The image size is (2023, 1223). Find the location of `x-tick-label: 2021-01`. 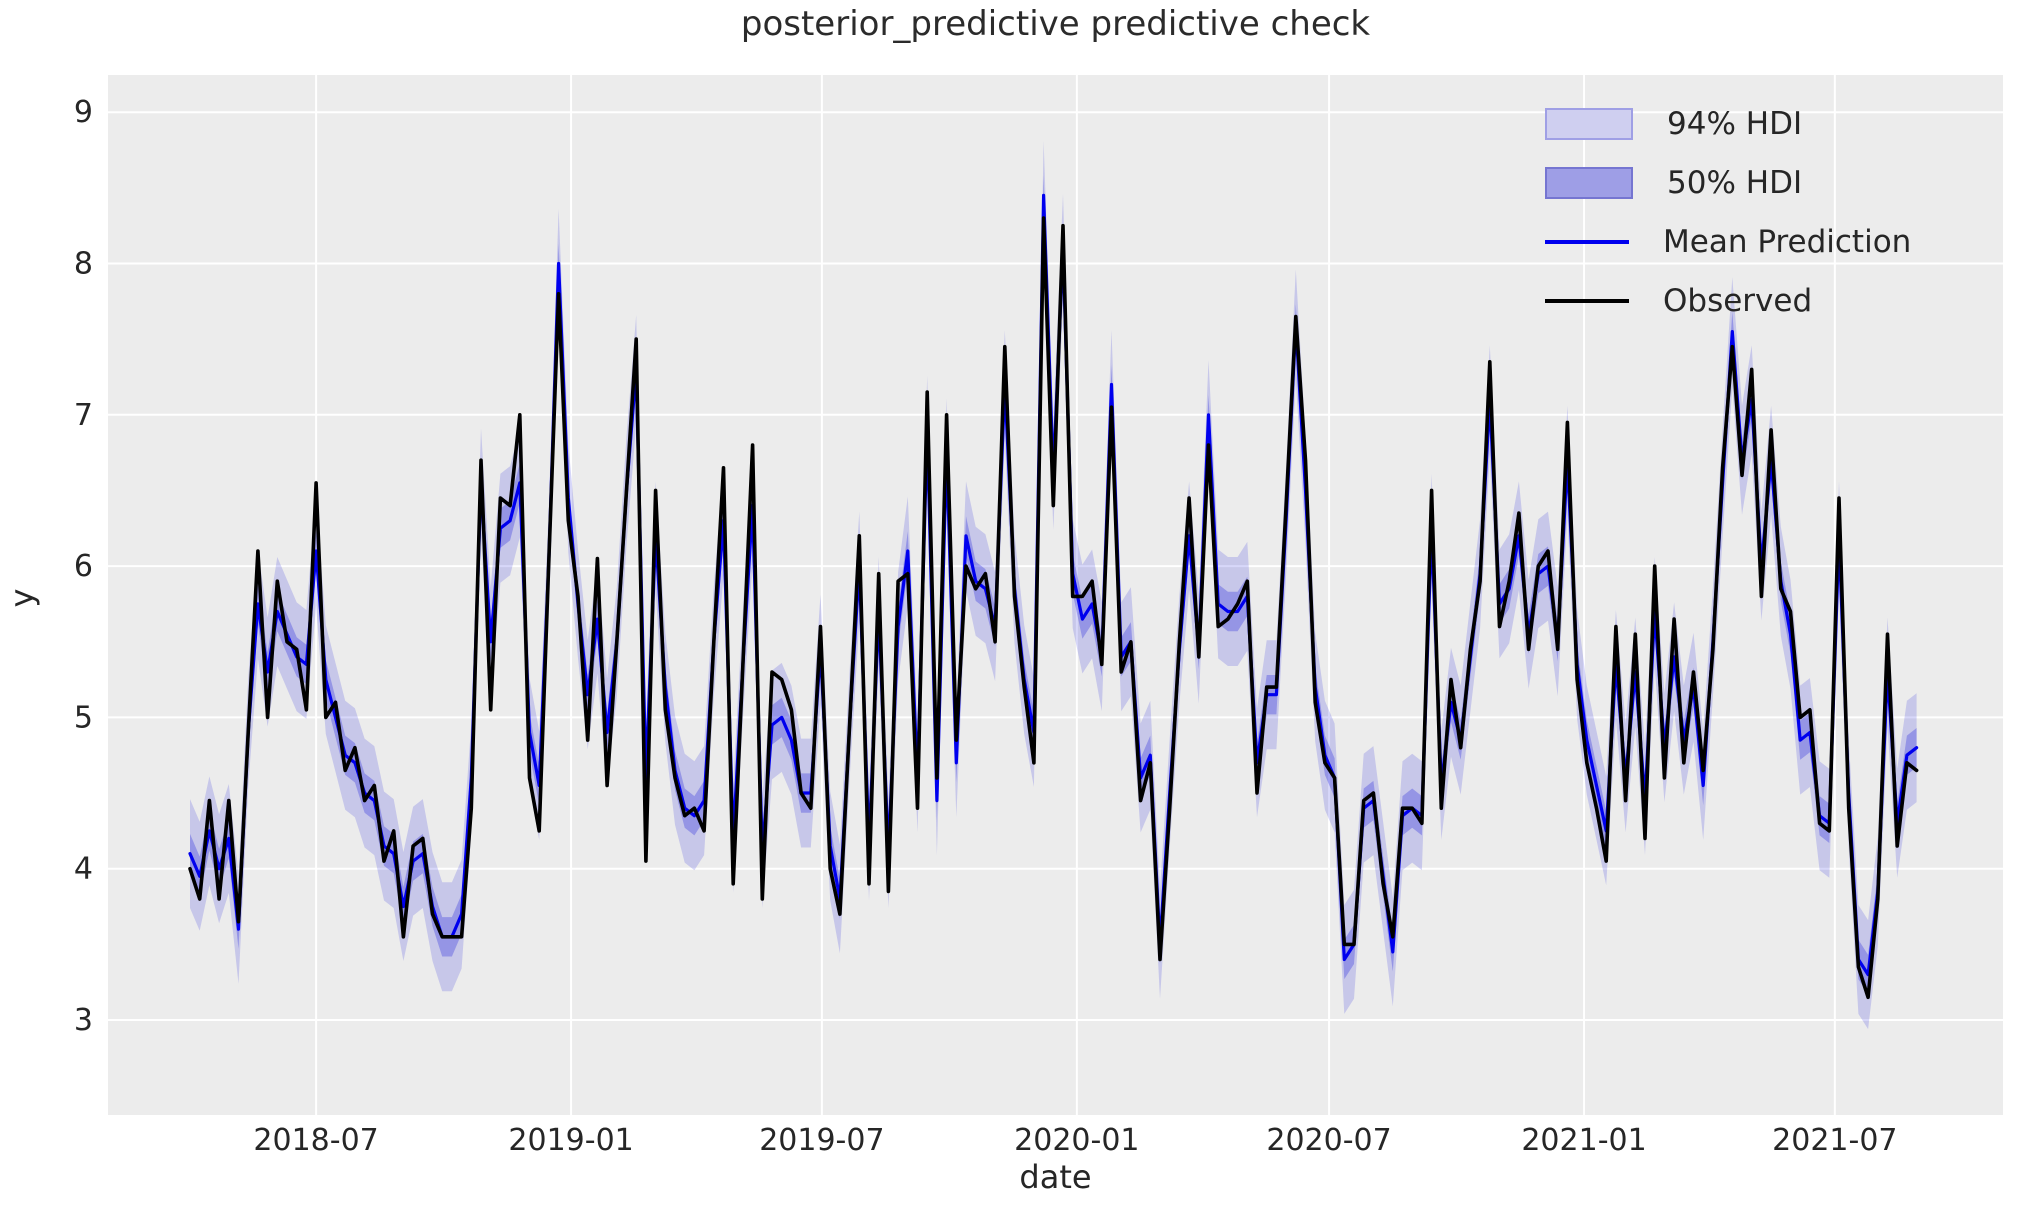

x-tick-label: 2021-01 is located at coordinates (1583, 1140).